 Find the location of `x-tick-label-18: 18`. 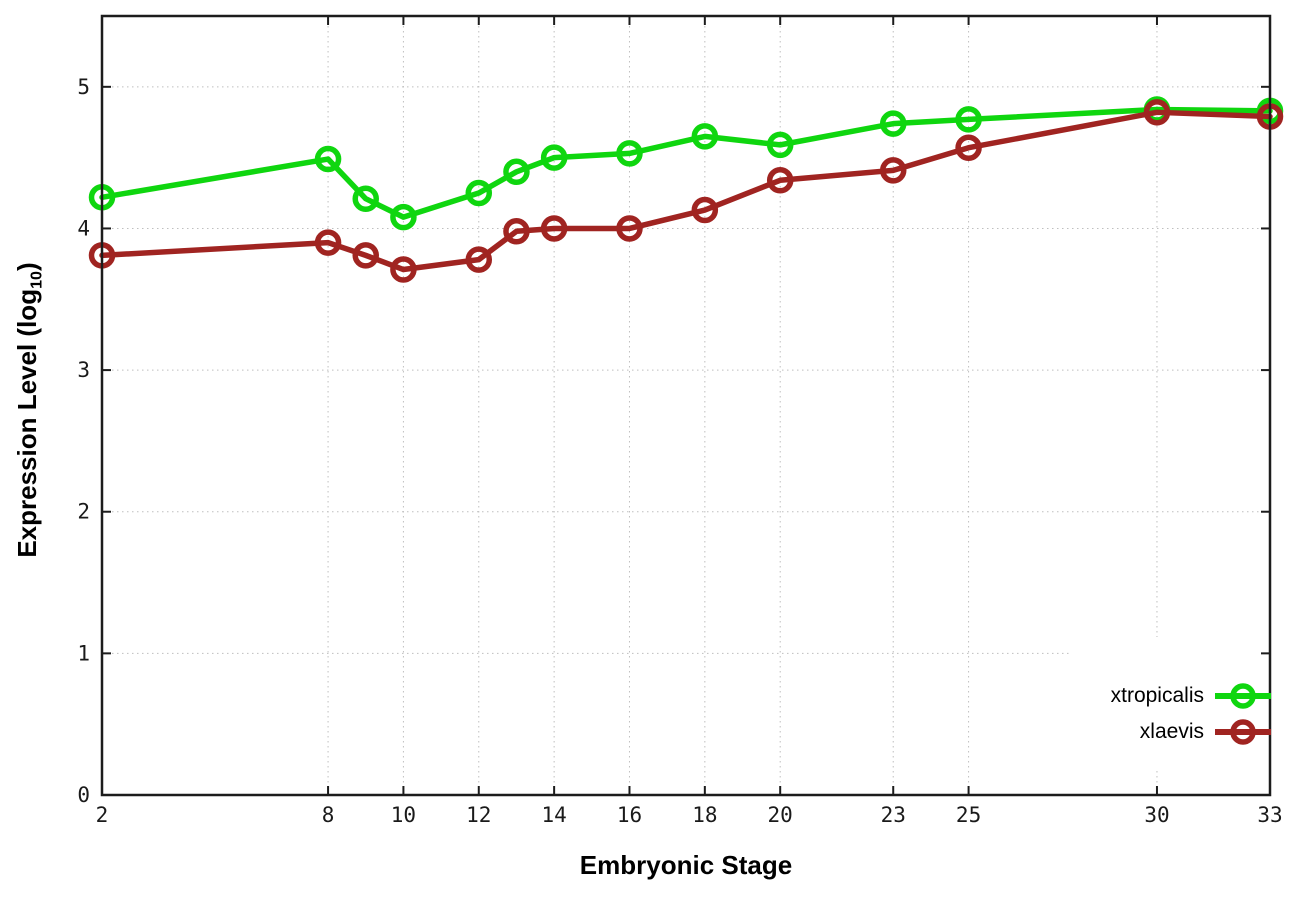

x-tick-label-18: 18 is located at coordinates (704, 815).